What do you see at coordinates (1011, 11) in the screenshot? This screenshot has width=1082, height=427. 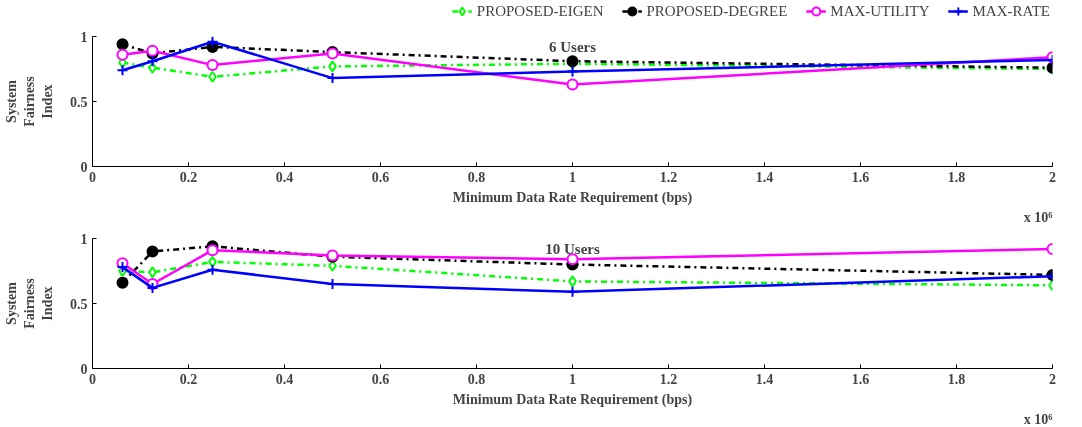 I see `legend-label: MAX-RATE` at bounding box center [1011, 11].